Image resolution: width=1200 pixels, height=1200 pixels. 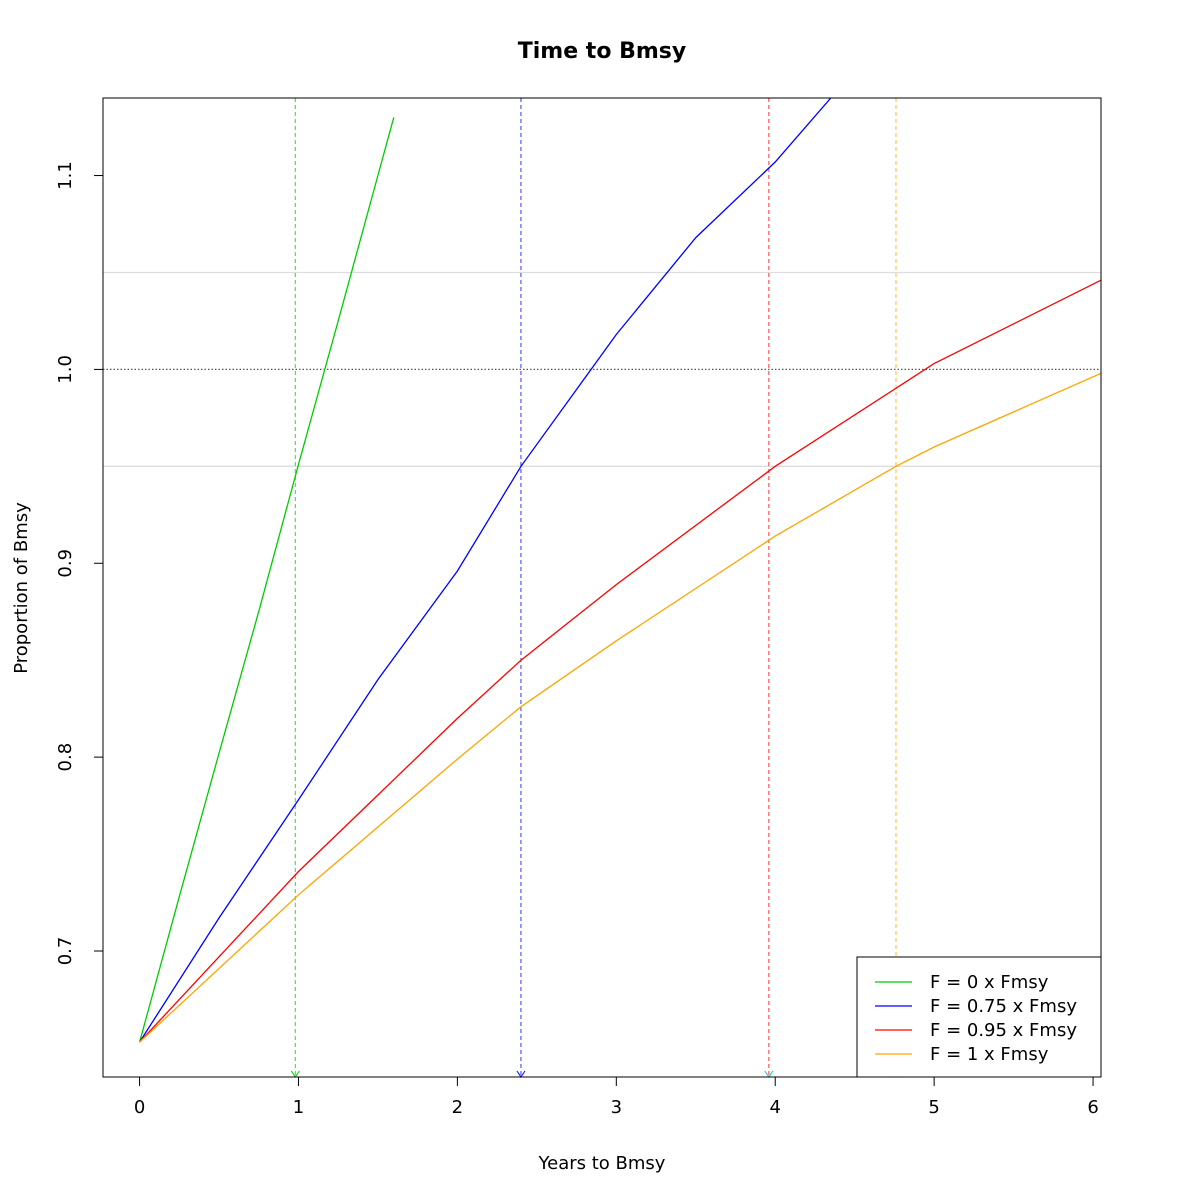 What do you see at coordinates (65, 563) in the screenshot?
I see `y-tick-label-2: 0.9` at bounding box center [65, 563].